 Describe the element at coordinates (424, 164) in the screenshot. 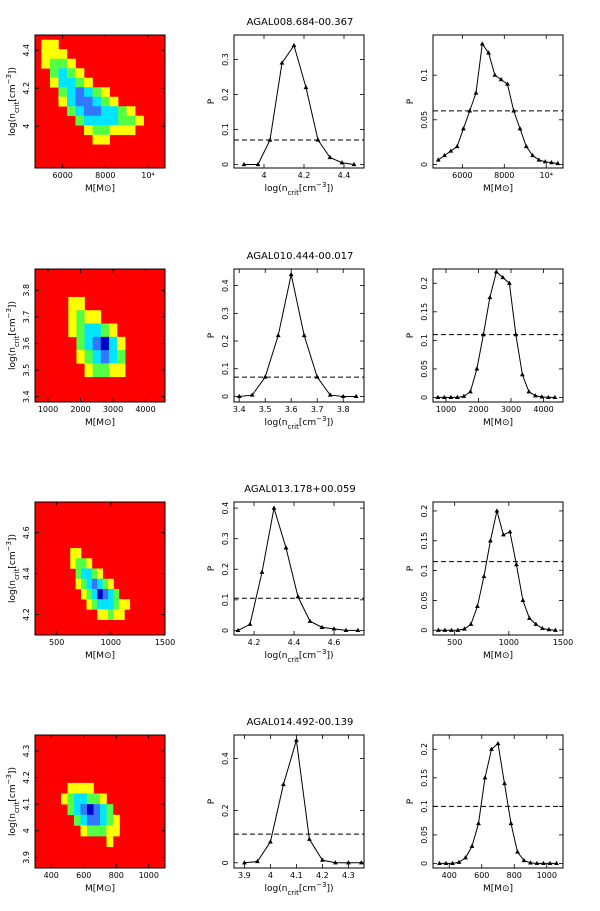

I see `row-1-mass-ytick-label-0: 0` at that location.